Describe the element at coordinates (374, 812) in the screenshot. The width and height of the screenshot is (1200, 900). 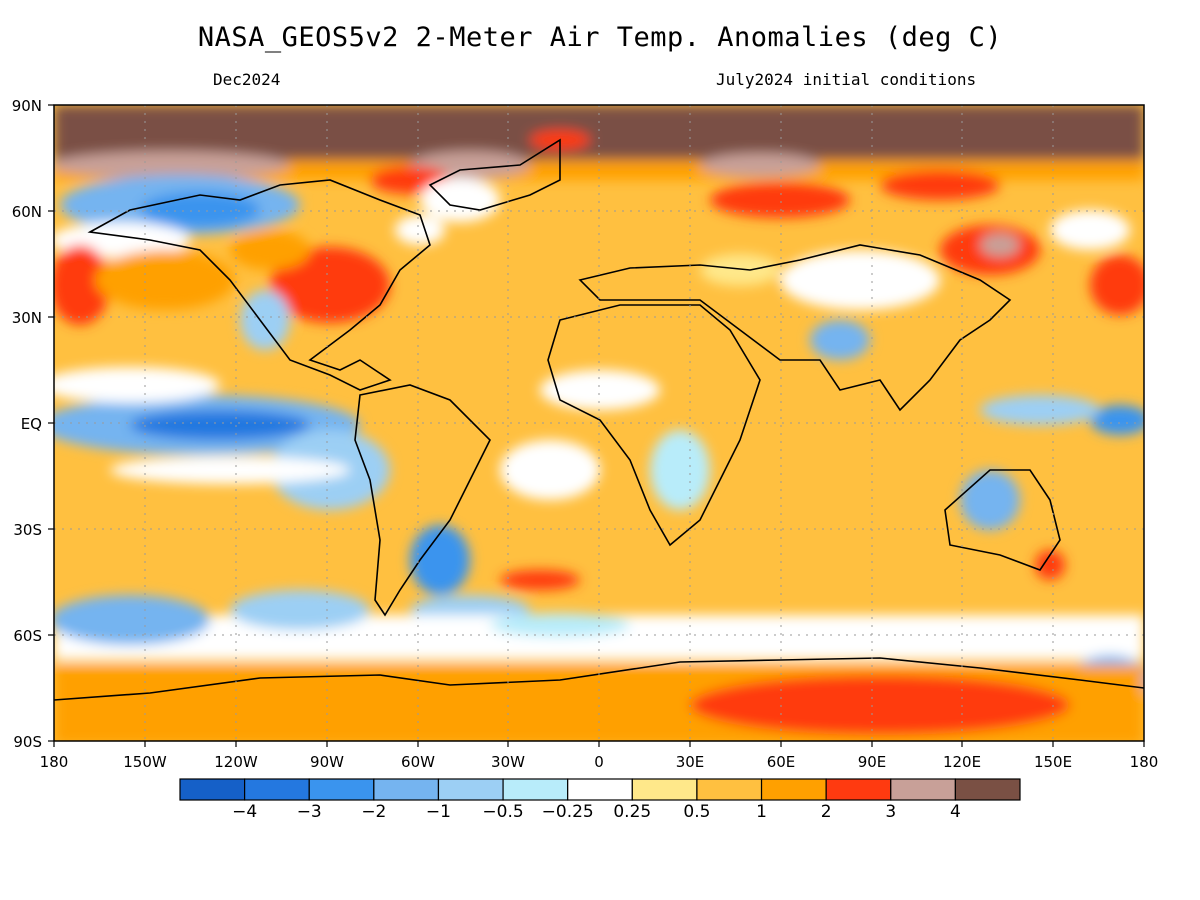
I see `colorbar-label: −2` at that location.